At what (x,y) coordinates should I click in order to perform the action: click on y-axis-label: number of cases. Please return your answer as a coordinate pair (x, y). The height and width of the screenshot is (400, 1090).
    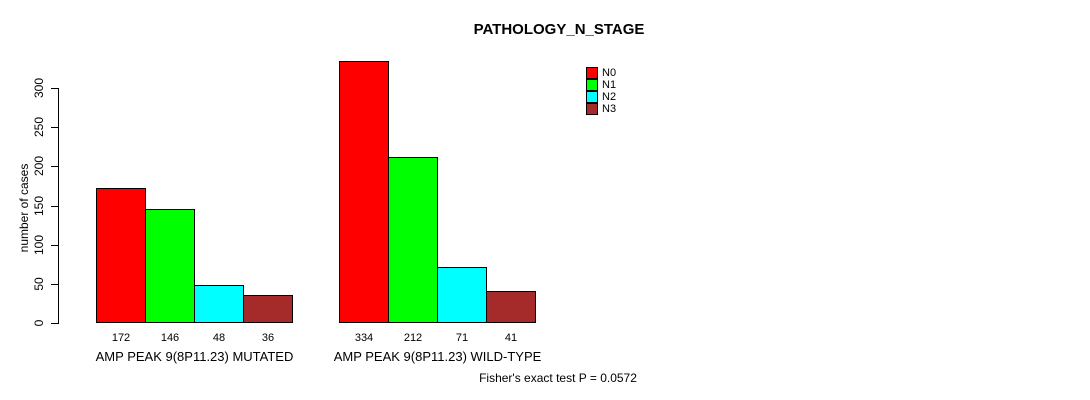
    Looking at the image, I should click on (24, 208).